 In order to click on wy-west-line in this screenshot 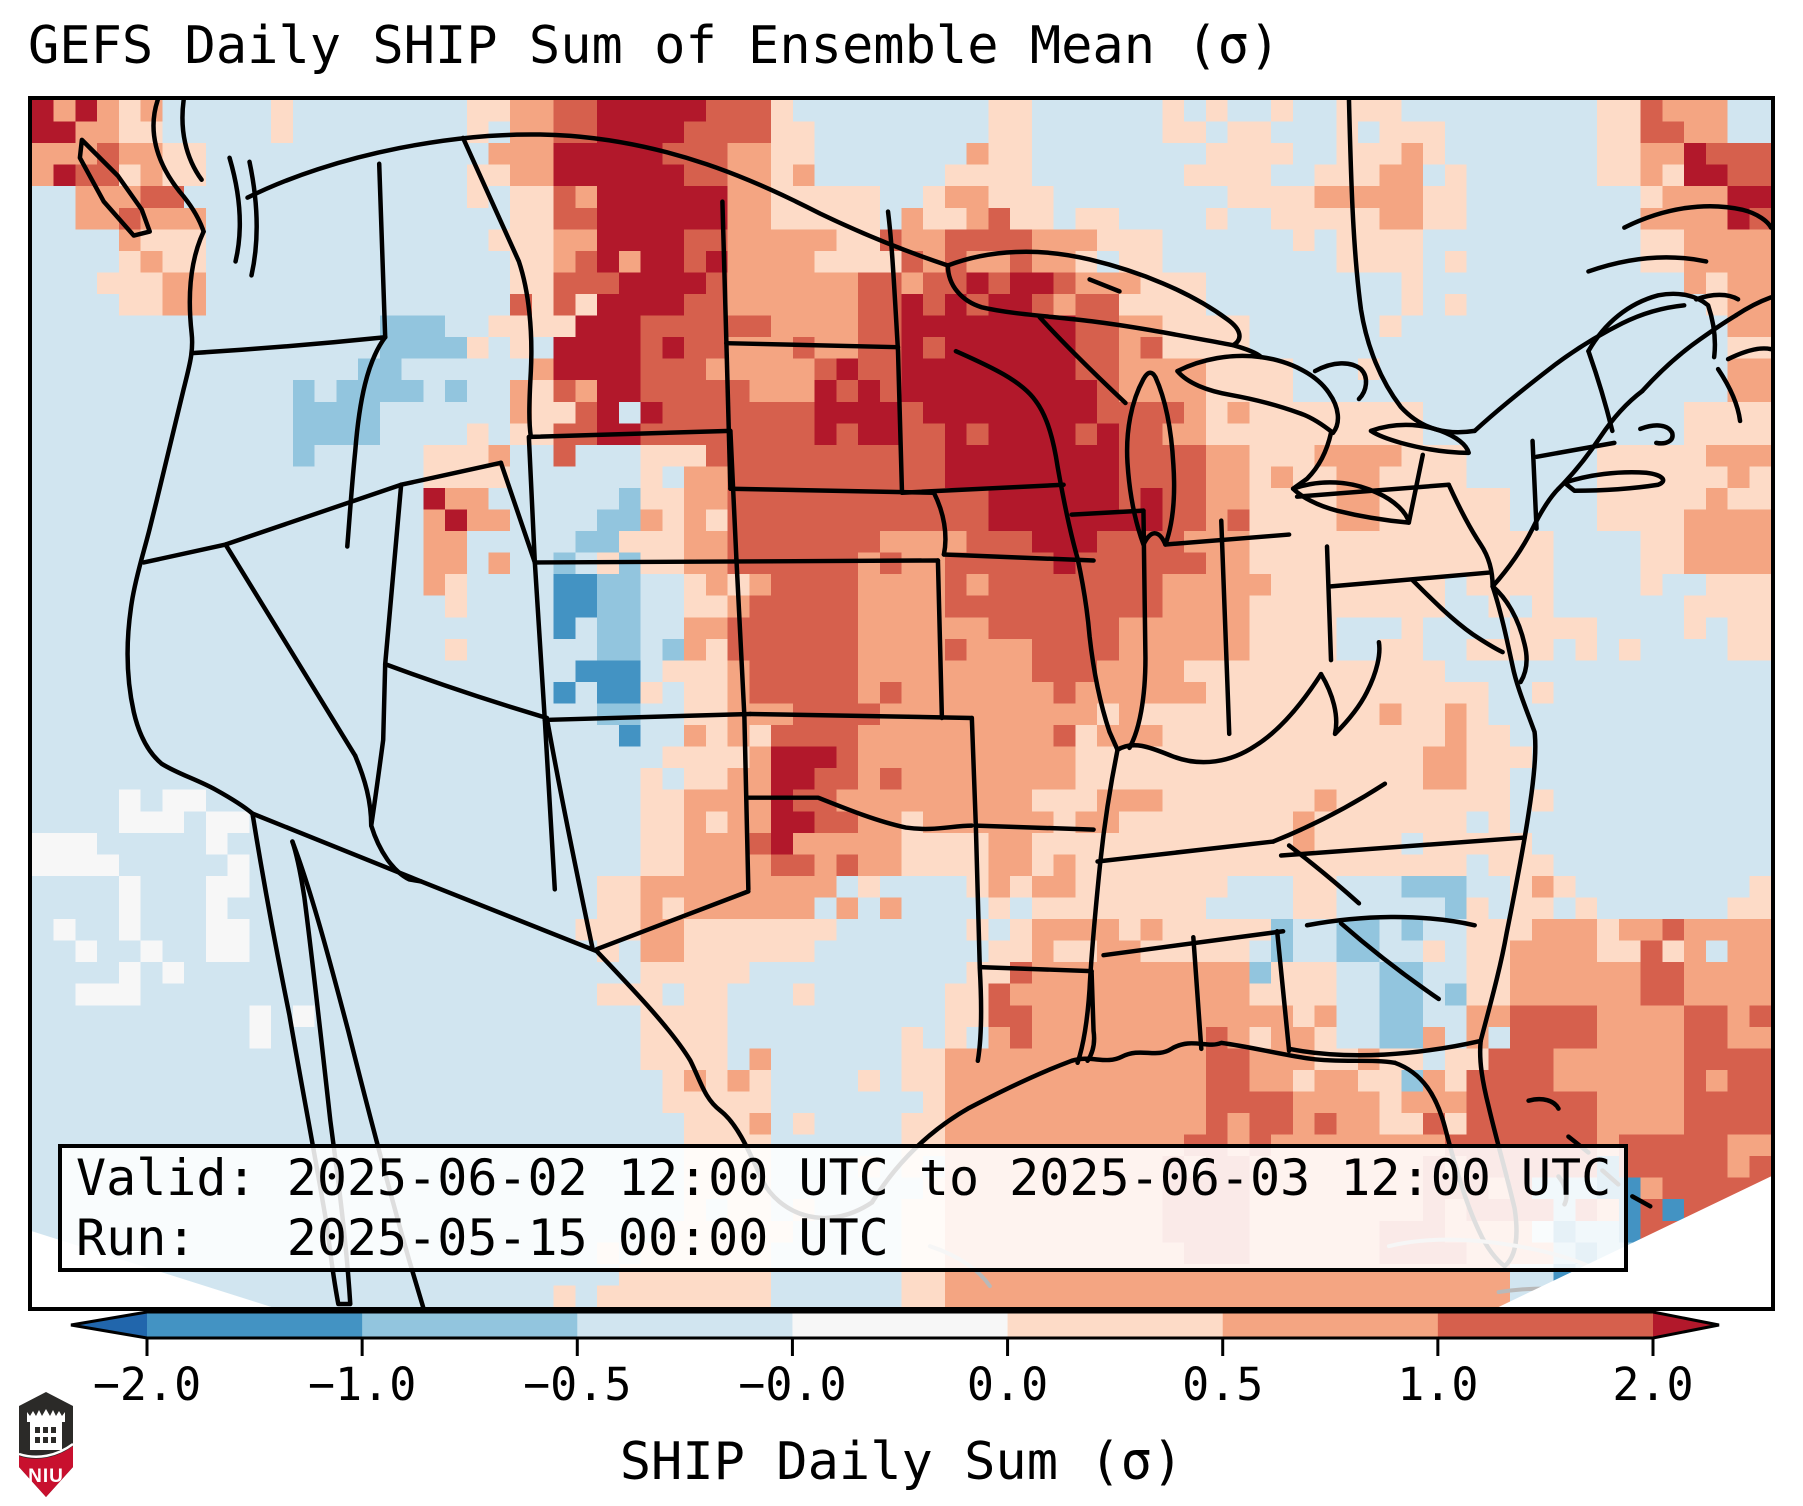, I will do `click(532, 499)`.